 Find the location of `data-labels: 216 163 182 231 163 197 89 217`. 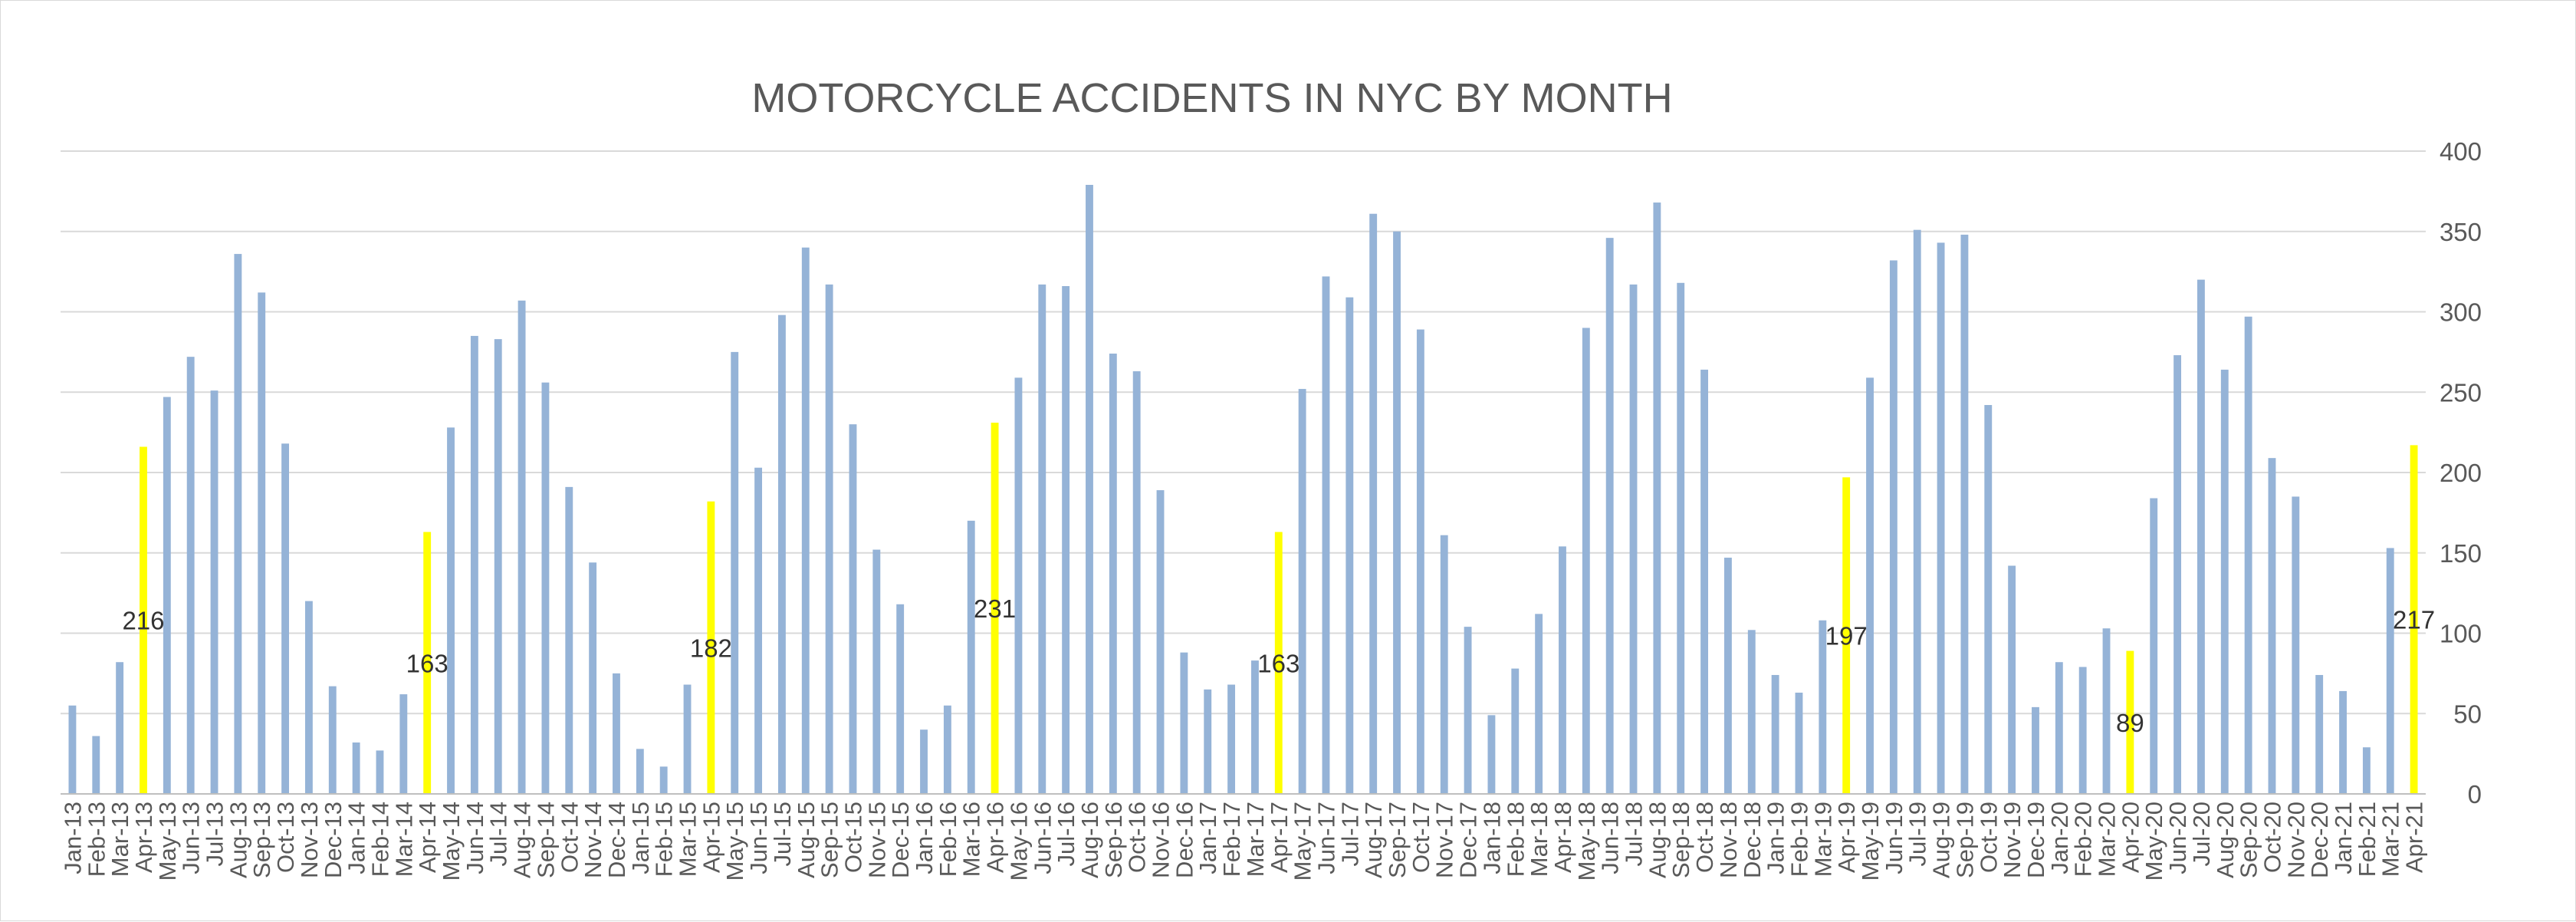

data-labels: 216 163 182 231 163 197 89 217 is located at coordinates (1279, 665).